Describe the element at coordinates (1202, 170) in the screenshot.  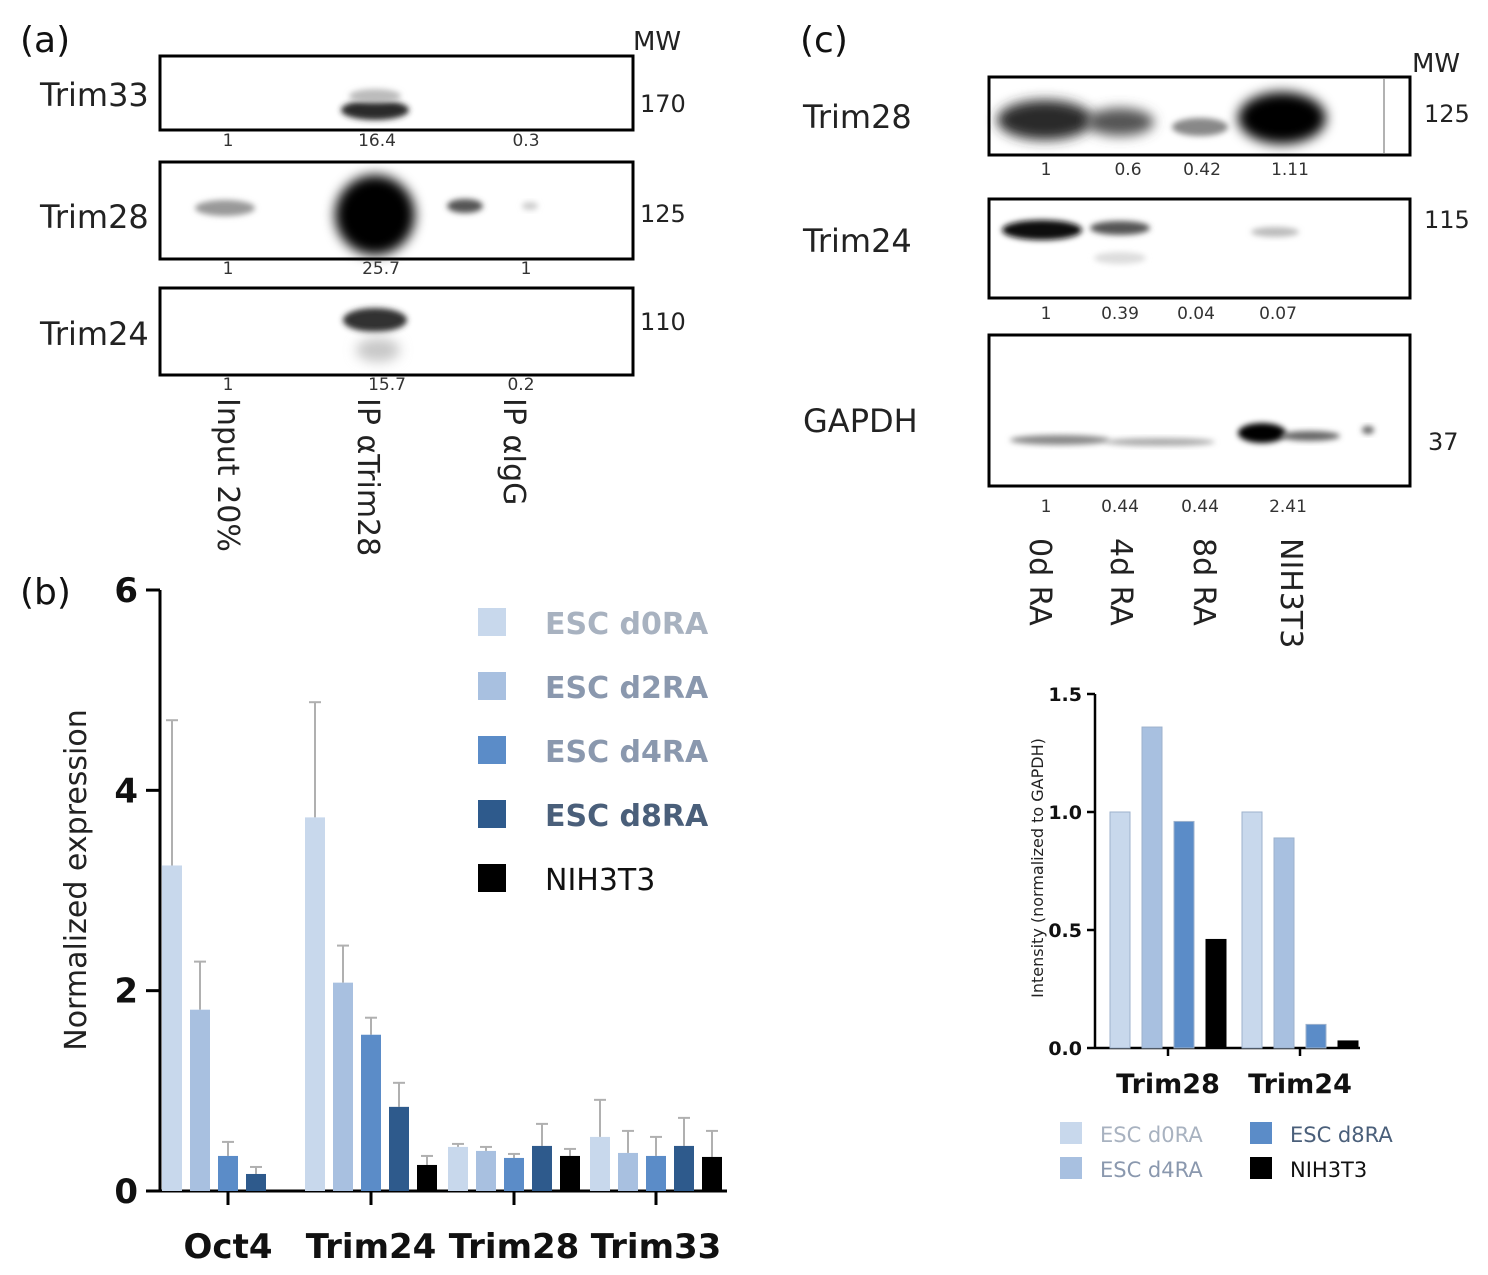
I see `quant-value: 0.42` at that location.